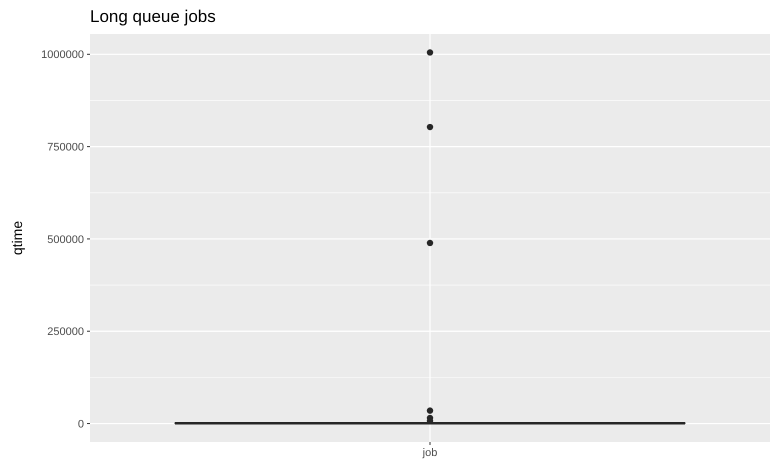 The image size is (780, 469). What do you see at coordinates (65, 332) in the screenshot?
I see `y-tick-label: 250000` at bounding box center [65, 332].